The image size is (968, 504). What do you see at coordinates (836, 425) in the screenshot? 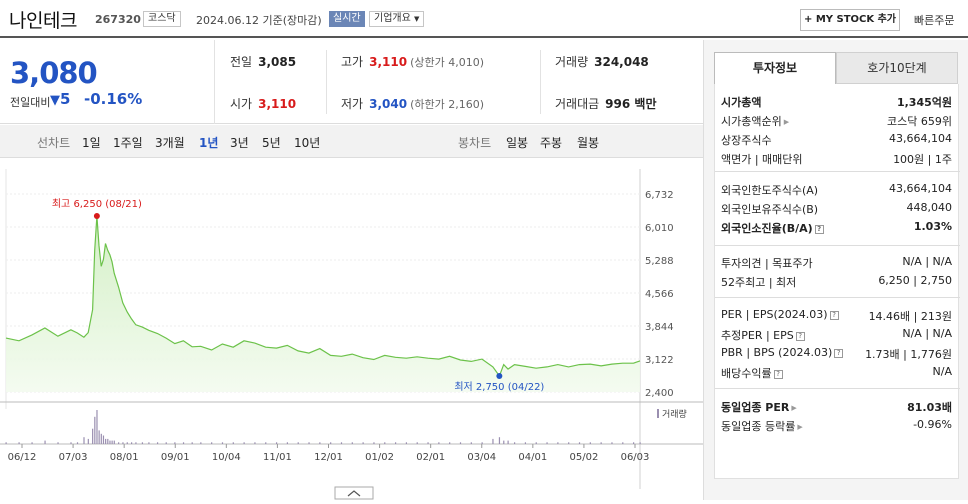
I see `info-row: 동일업종 등락률 ▶ -0.96%` at bounding box center [836, 425].